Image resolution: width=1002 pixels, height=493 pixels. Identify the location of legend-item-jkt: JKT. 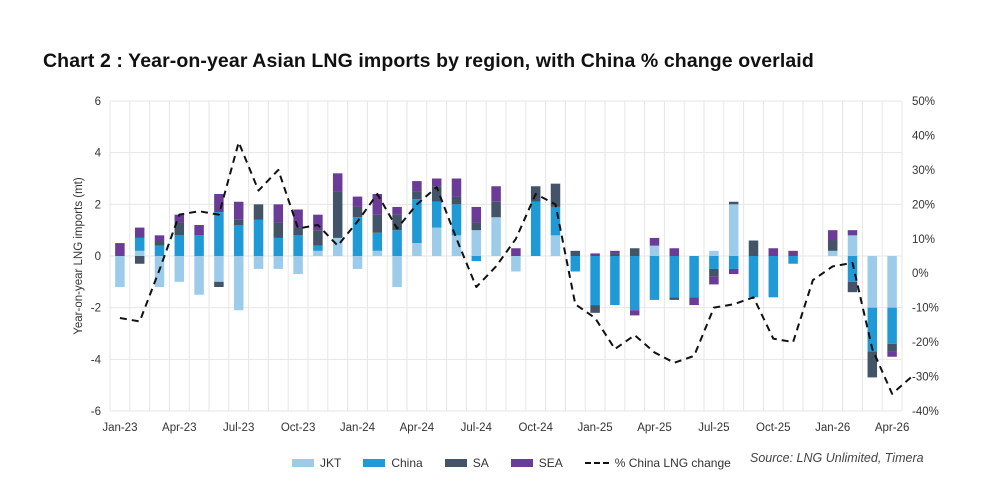
(316, 463).